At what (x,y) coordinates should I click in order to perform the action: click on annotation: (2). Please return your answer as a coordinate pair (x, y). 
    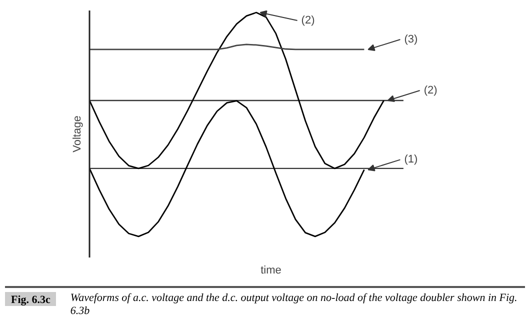
    Looking at the image, I should click on (308, 20).